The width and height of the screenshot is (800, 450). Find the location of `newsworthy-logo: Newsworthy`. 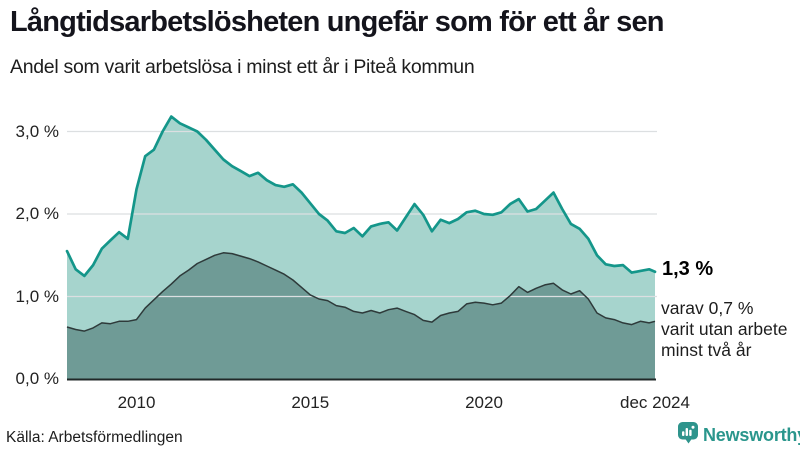

newsworthy-logo: Newsworthy is located at coordinates (738, 435).